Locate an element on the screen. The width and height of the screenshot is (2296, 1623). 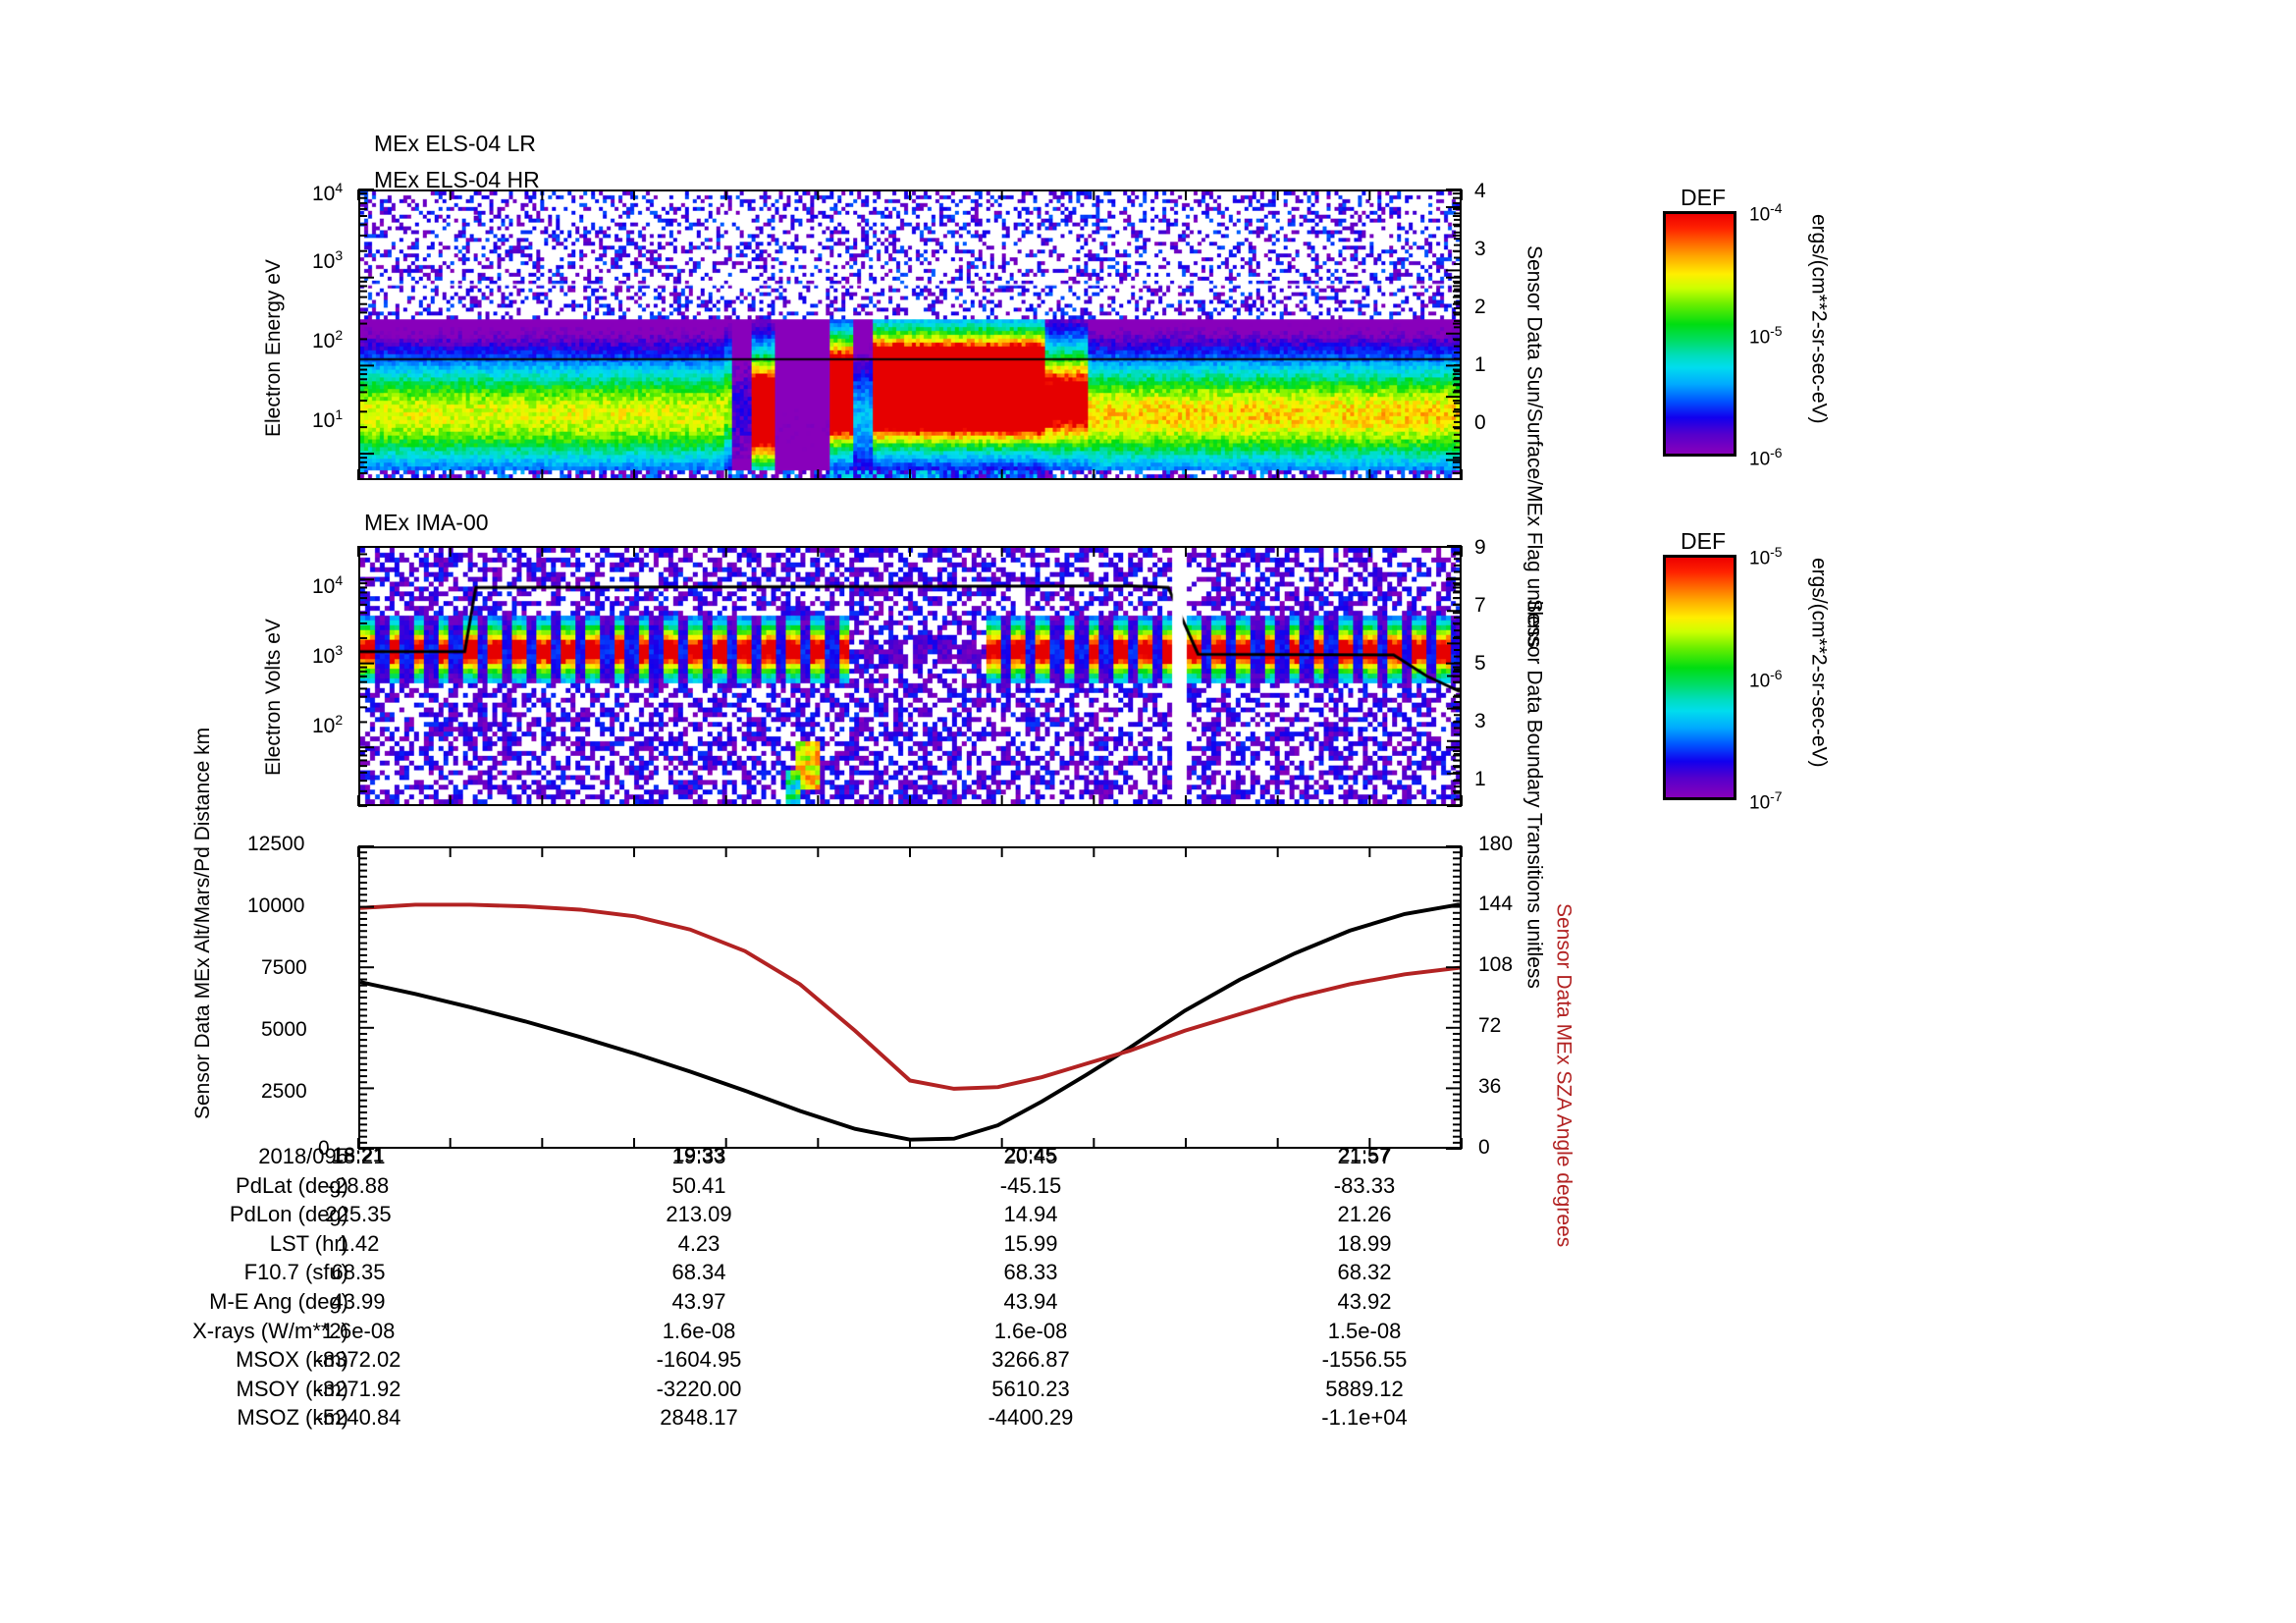
table-row-label: PdLat (deg) is located at coordinates (292, 1185).